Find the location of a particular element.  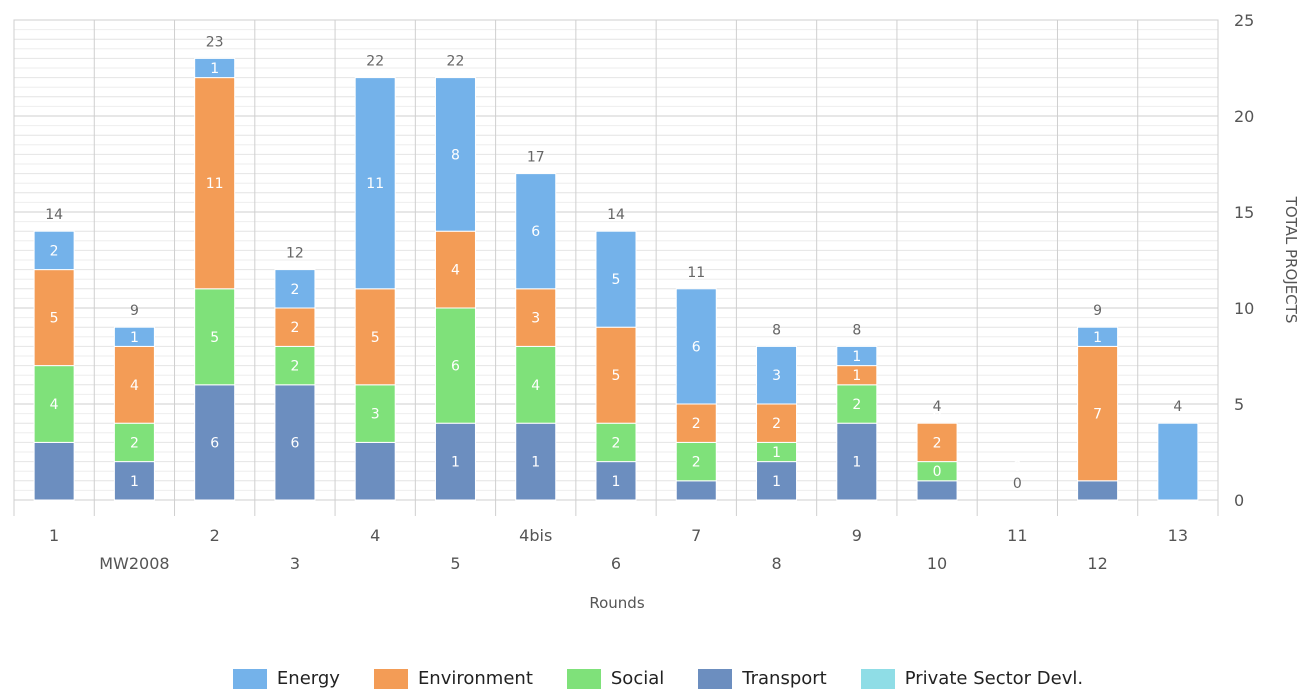

bar-stack-13: 014 is located at coordinates (1178, 450).